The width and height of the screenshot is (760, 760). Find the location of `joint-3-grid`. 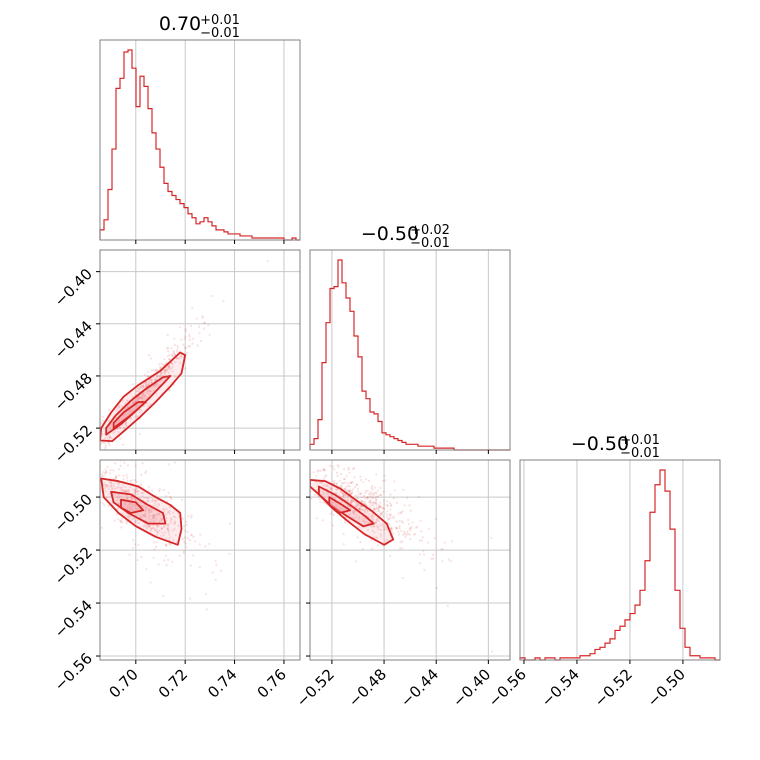

joint-3-grid is located at coordinates (410, 560).